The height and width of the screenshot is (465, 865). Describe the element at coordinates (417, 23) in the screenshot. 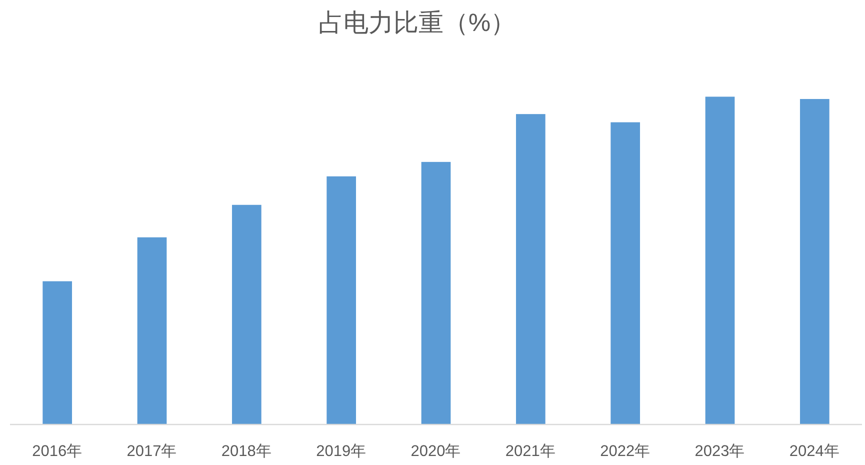

I see `title: 占电力比重（%）` at that location.